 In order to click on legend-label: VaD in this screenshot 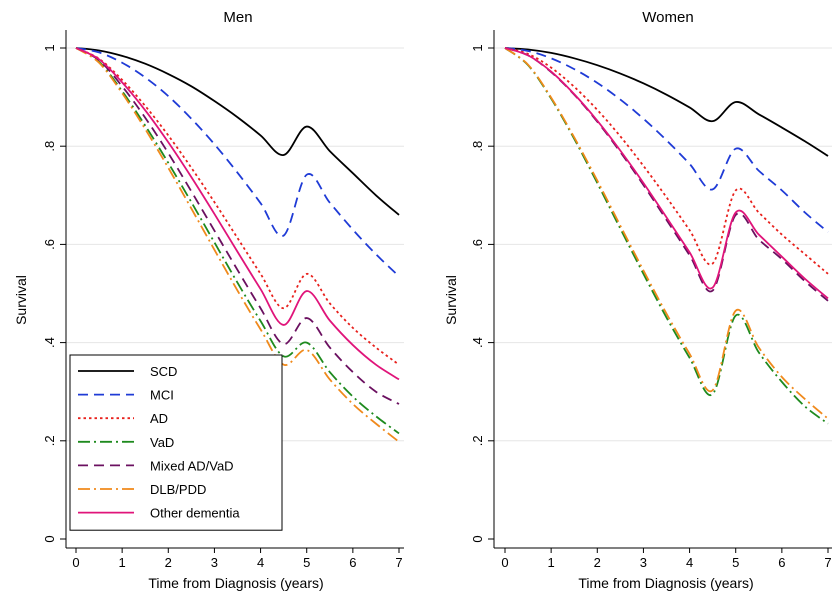, I will do `click(162, 442)`.